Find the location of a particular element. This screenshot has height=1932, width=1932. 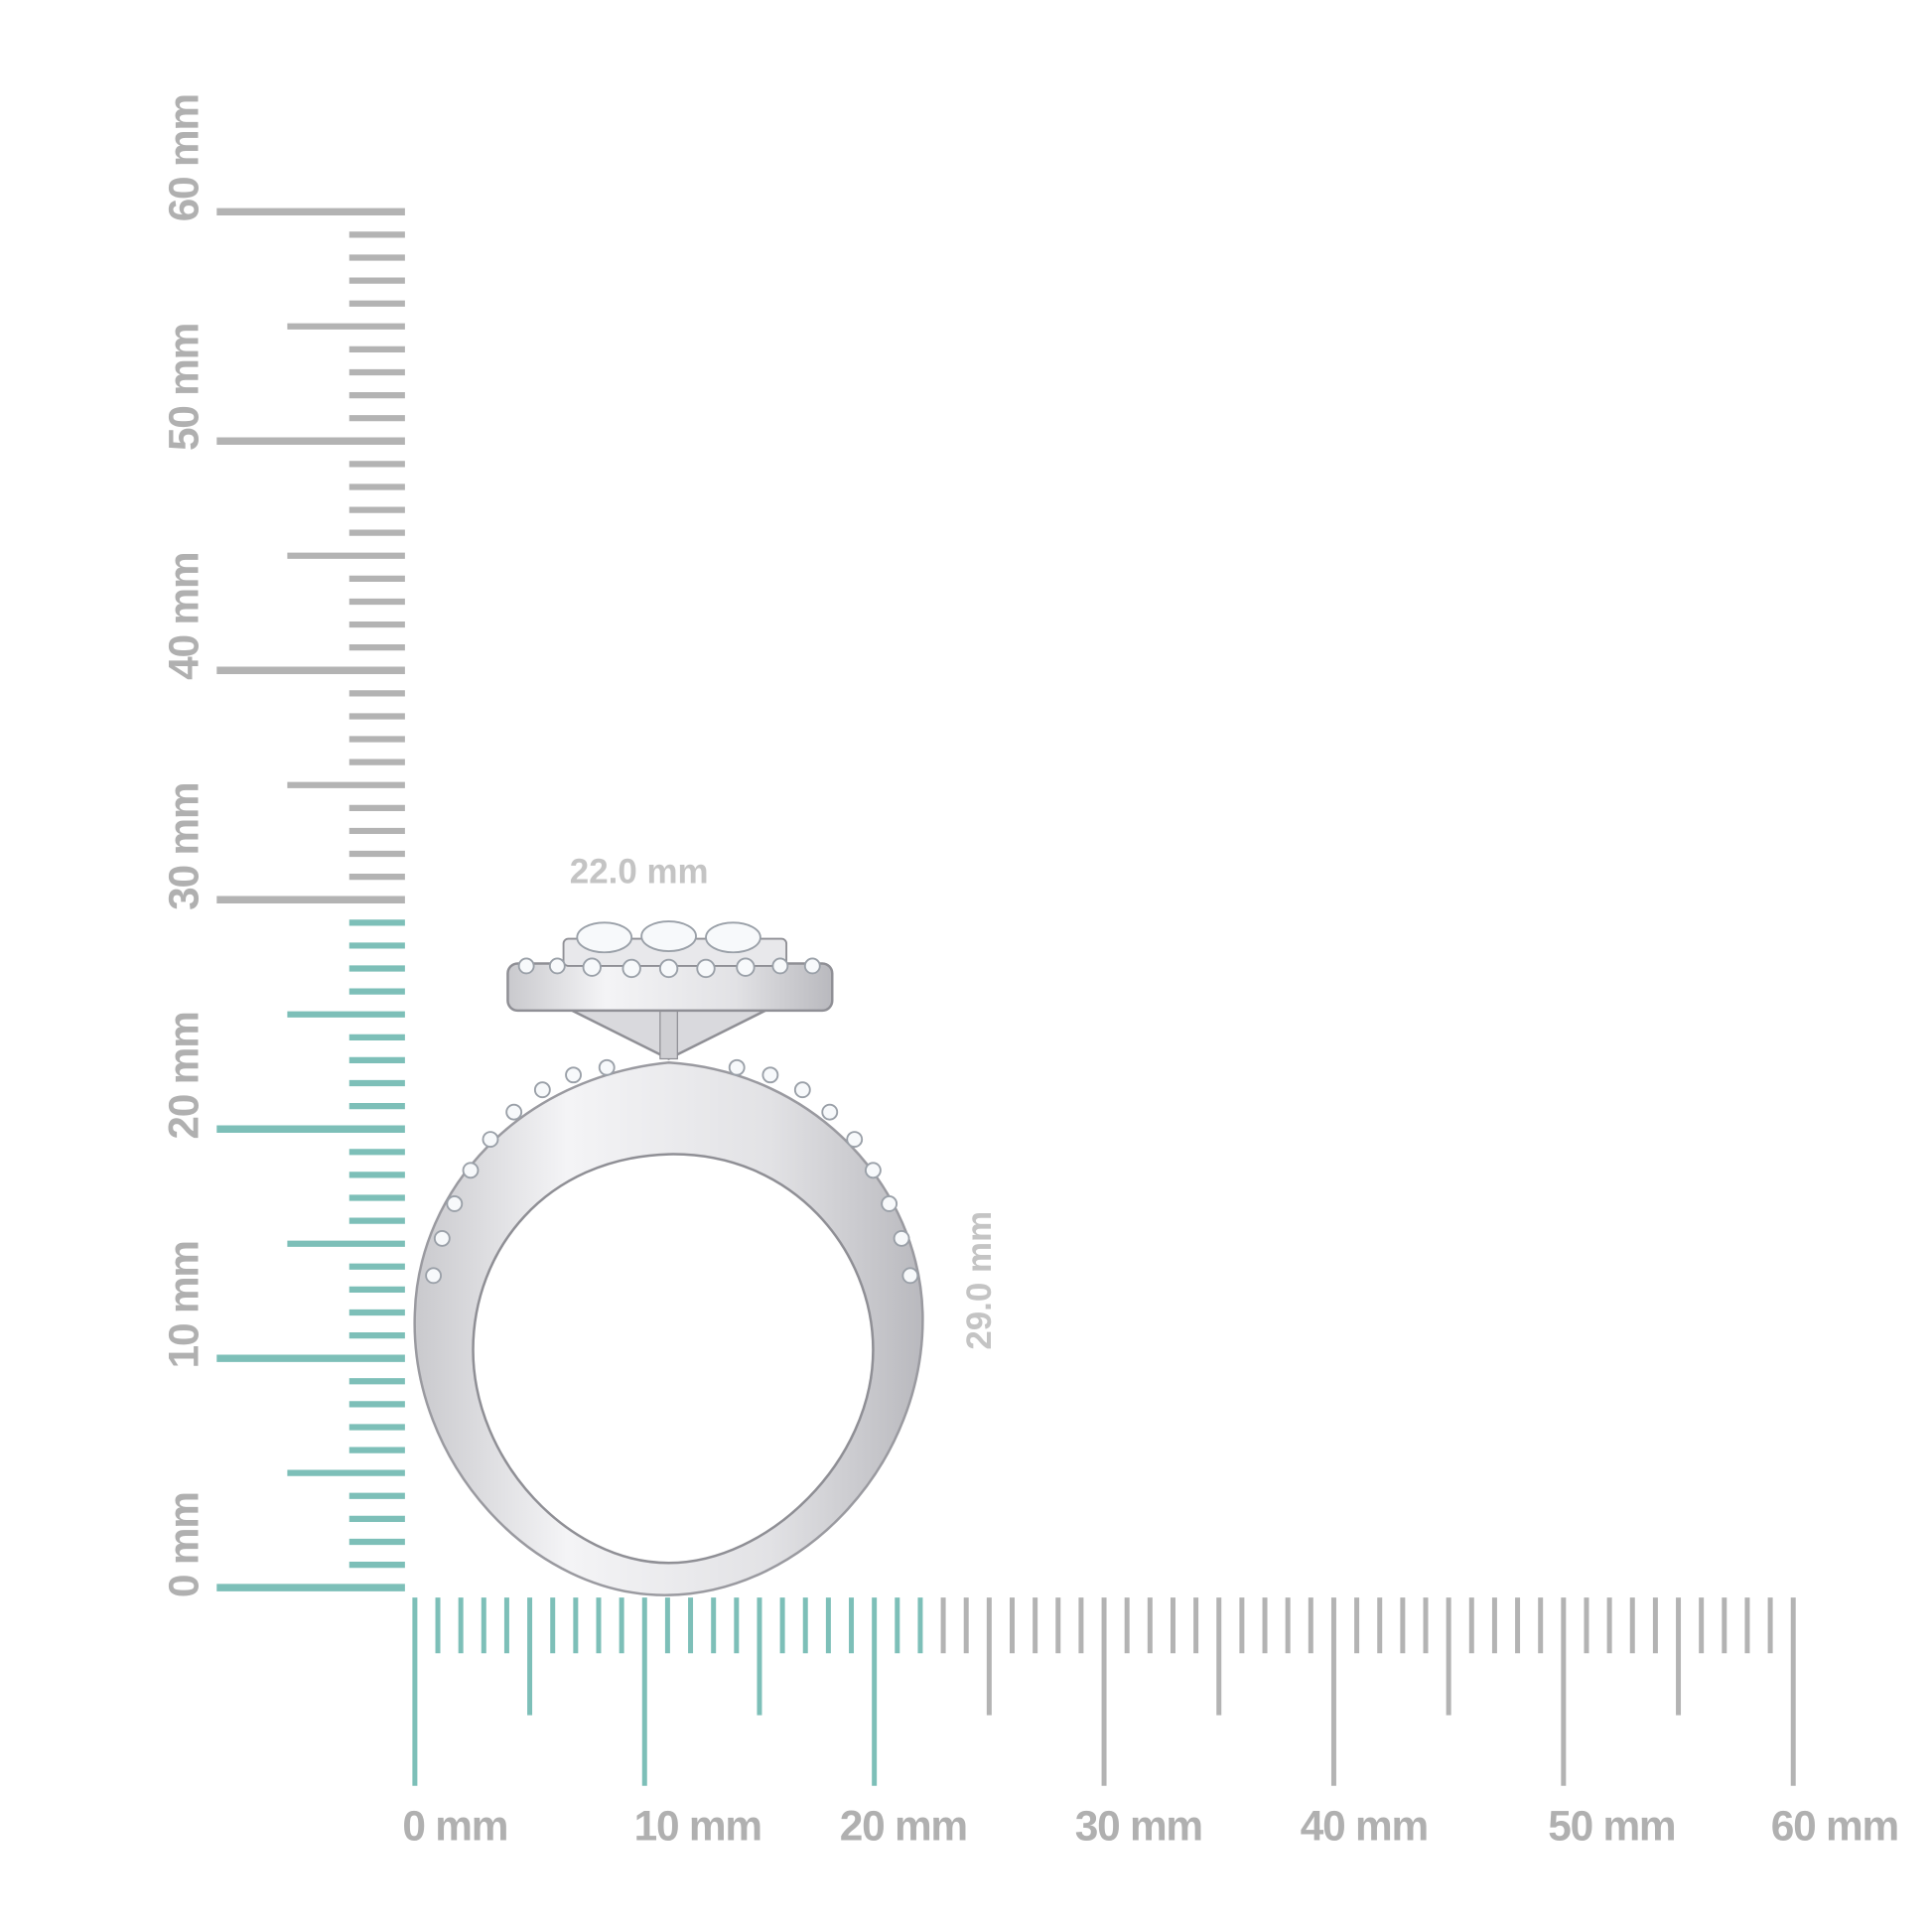

vertical-ruler-label: 30 mm is located at coordinates (184, 846).